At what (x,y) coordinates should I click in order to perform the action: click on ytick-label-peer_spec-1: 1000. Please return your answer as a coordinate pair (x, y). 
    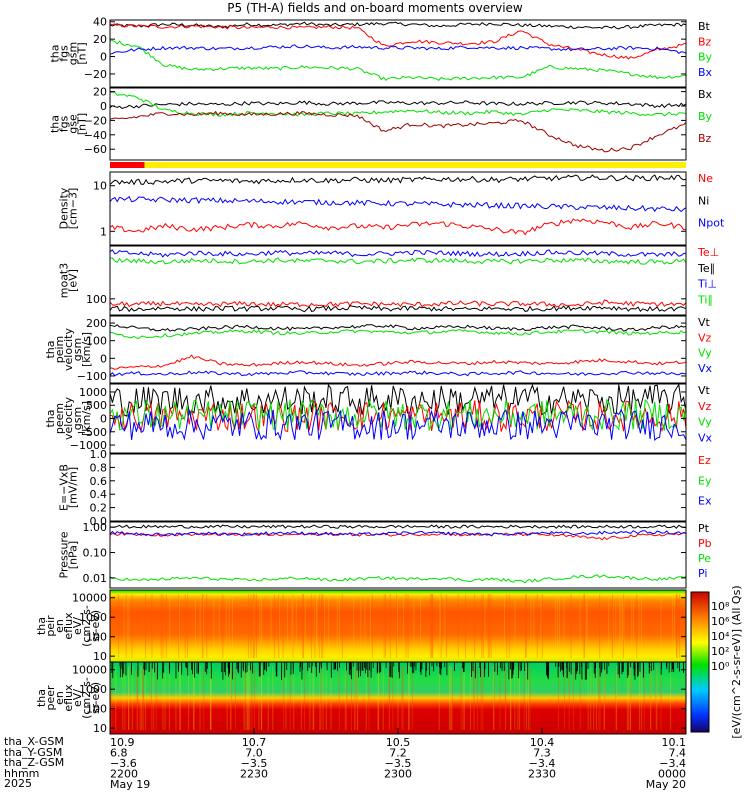
    Looking at the image, I should click on (93, 689).